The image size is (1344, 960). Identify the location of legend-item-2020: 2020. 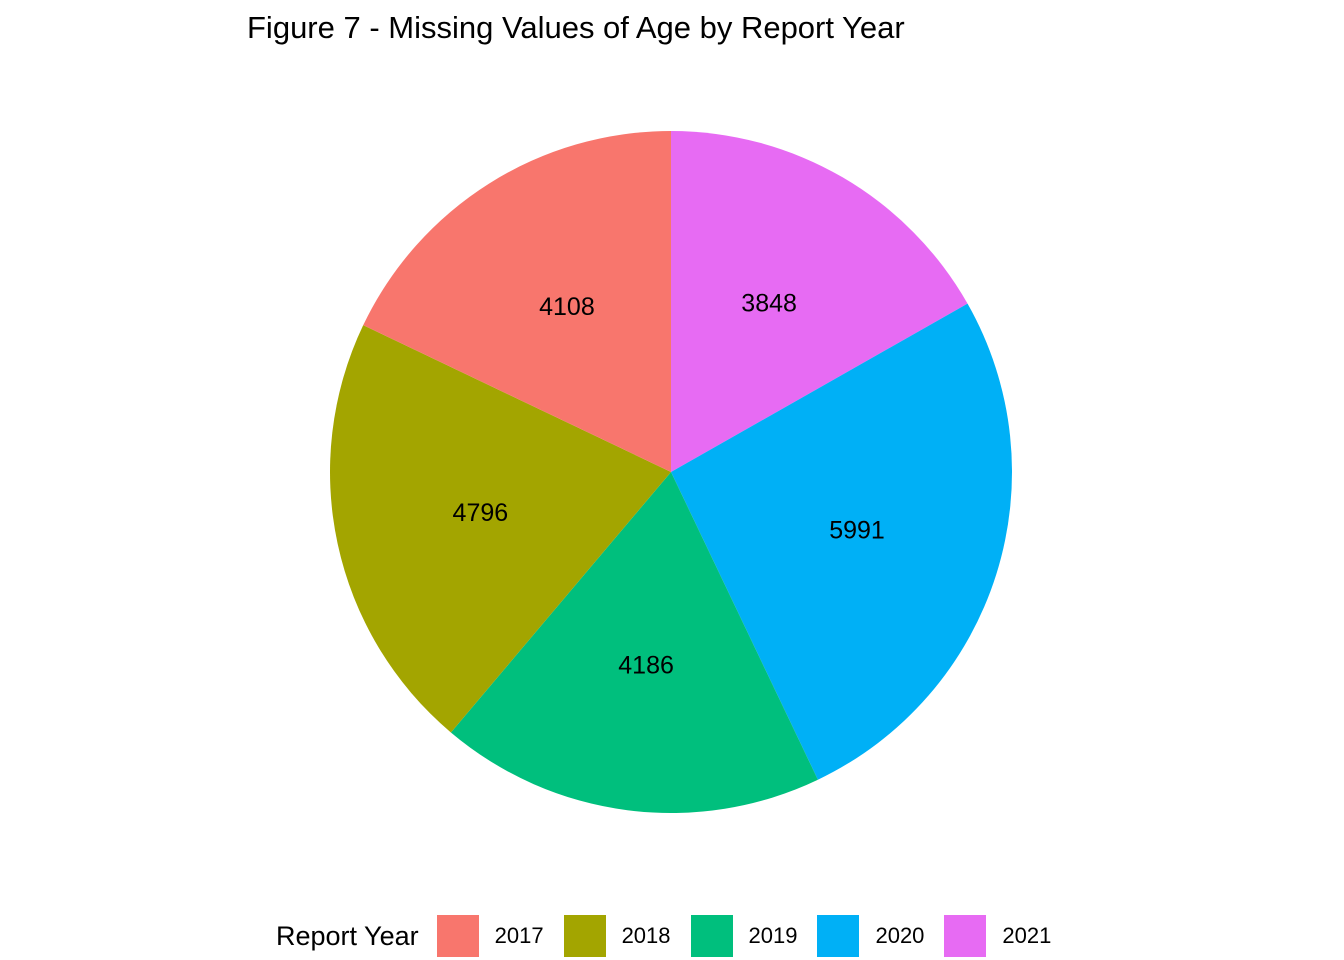
(870, 936).